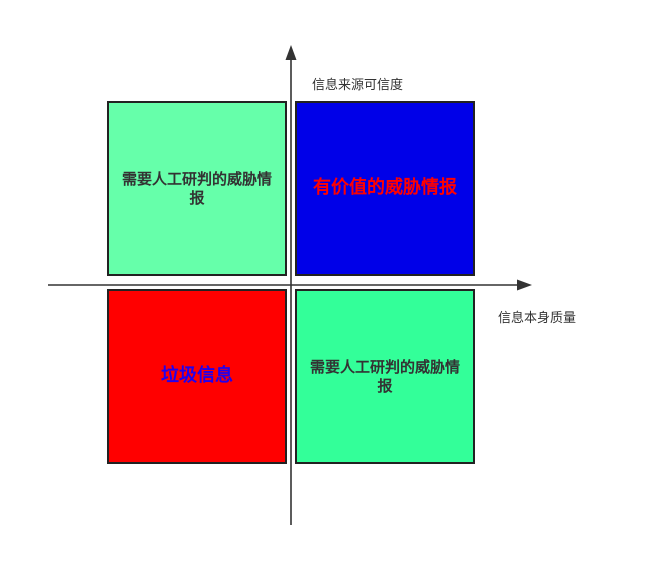  I want to click on quadrant-top-left: 需要人工研判的威胁情报, so click(197, 188).